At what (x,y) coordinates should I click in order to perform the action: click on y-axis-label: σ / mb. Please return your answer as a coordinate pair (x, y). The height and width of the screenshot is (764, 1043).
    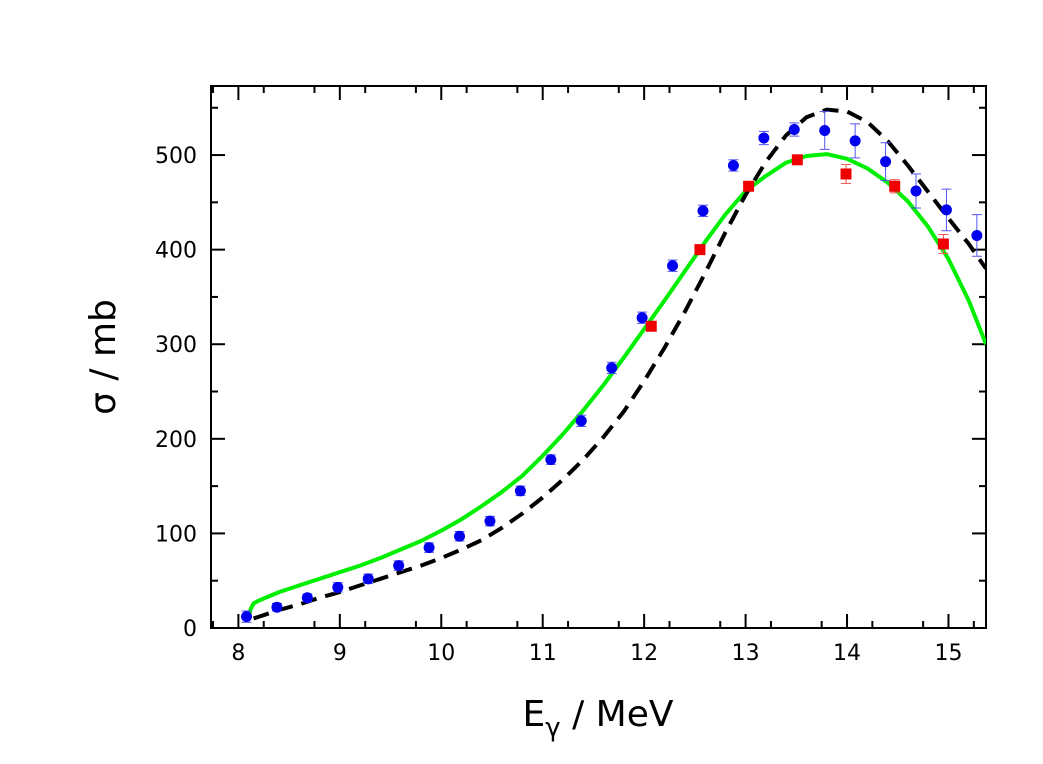
    Looking at the image, I should click on (103, 357).